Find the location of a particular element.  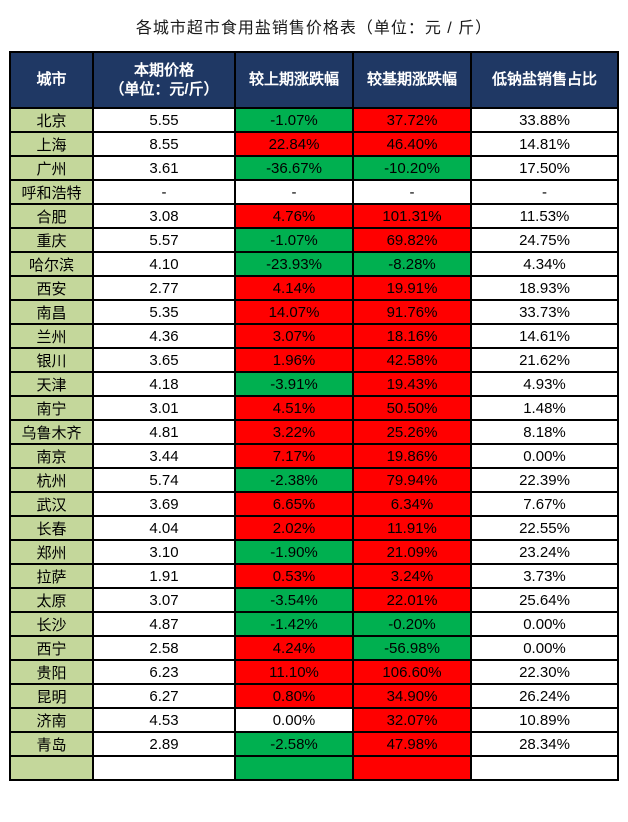

vs-base-cell: 6.34% is located at coordinates (412, 504).